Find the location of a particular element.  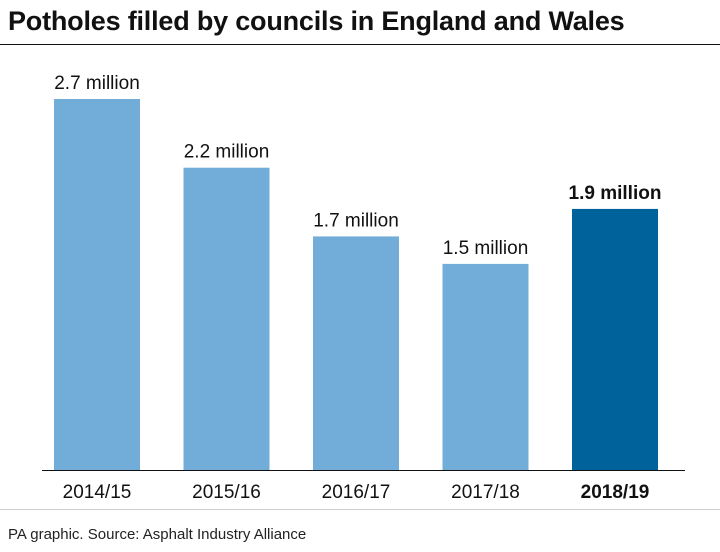

data-label-2014-15: 2.7 million is located at coordinates (97, 83).